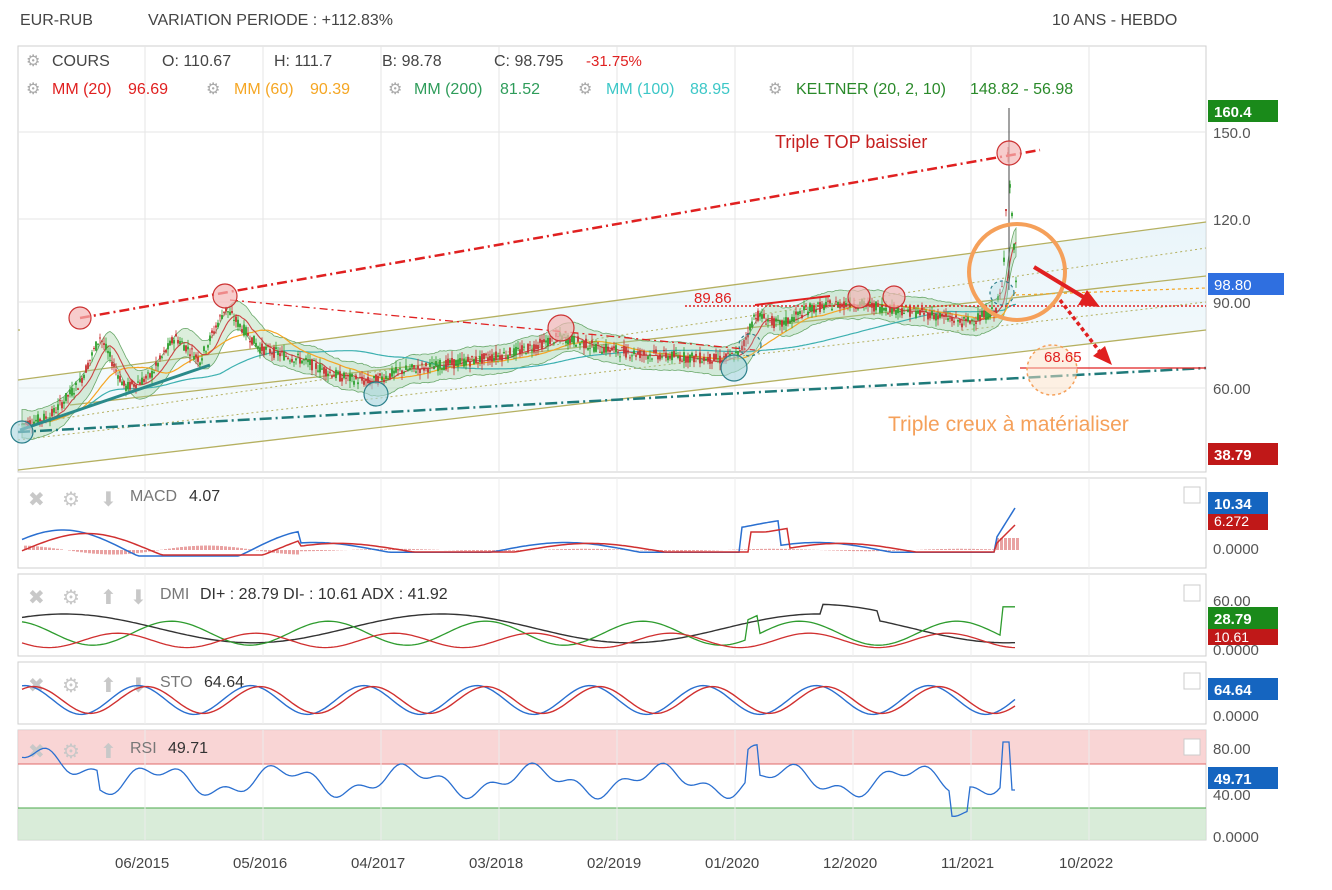  Describe the element at coordinates (1231, 521) in the screenshot. I see `macd-signal-badge-text: 6.272` at that location.